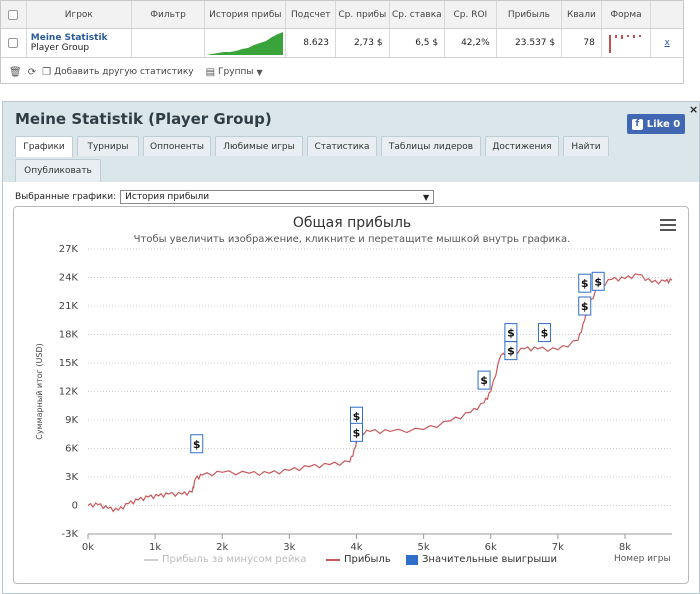 This screenshot has height=594, width=700. What do you see at coordinates (418, 14) in the screenshot?
I see `column-header-avg-stake: Ср. ставка` at bounding box center [418, 14].